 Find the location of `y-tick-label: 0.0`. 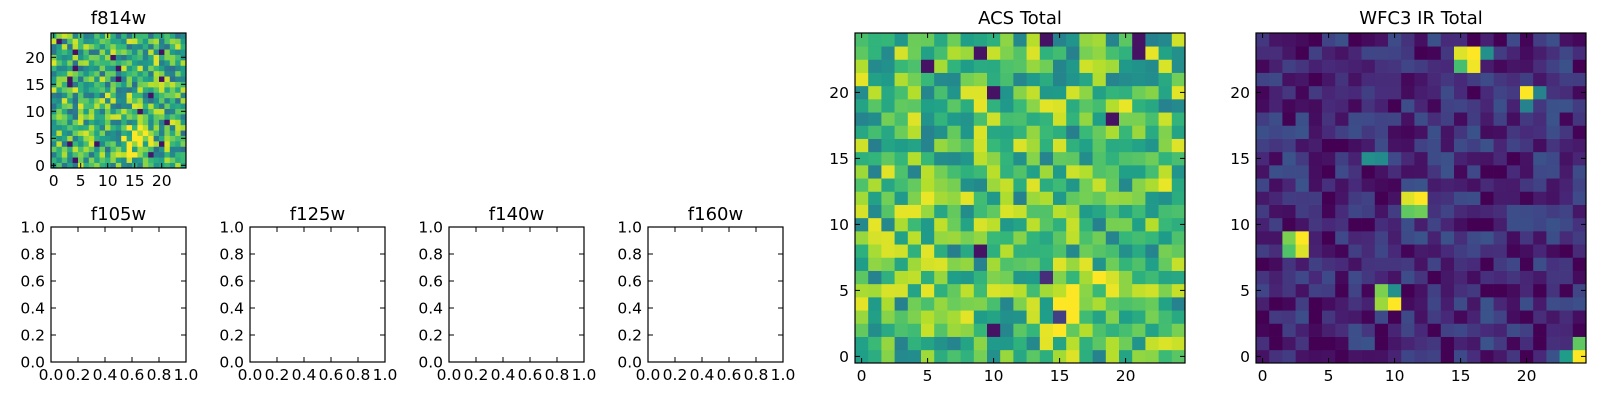

y-tick-label: 0.0 is located at coordinates (32, 363).